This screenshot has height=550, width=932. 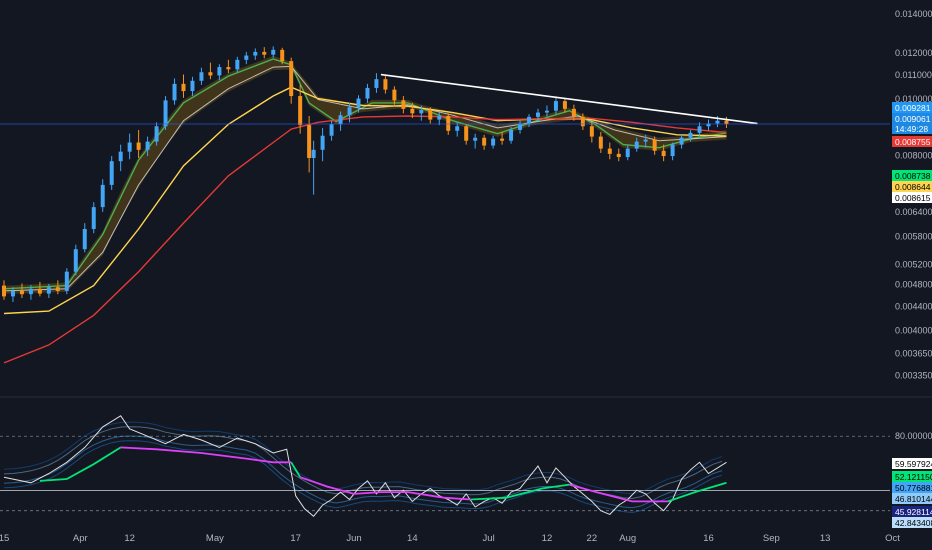 What do you see at coordinates (913, 436) in the screenshot?
I see `oscillator-axis: 80.000000` at bounding box center [913, 436].